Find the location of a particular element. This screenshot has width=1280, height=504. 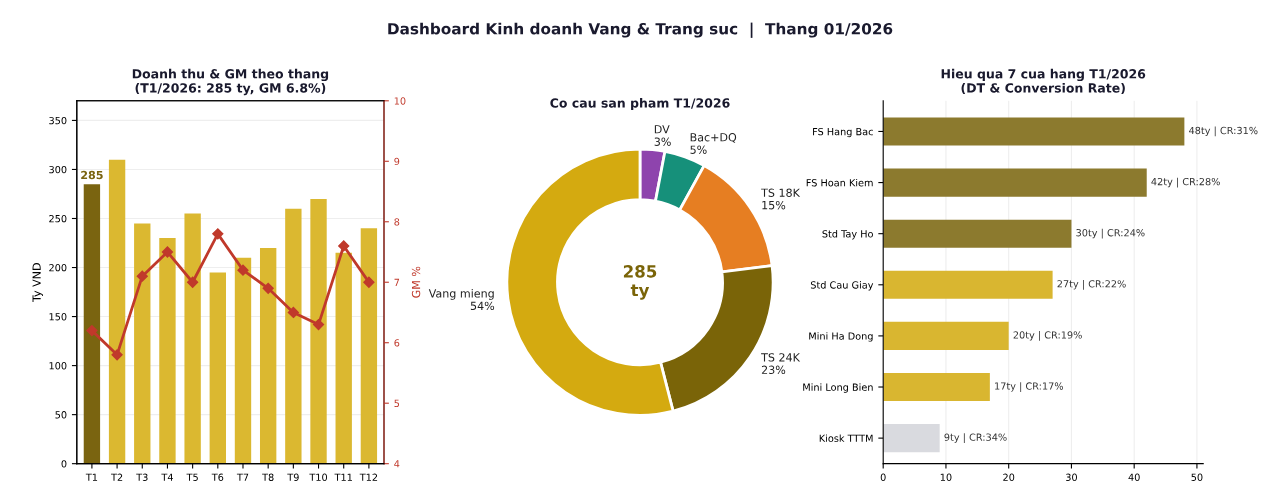

text: Dashboard Kinh doanh Vang & Trang suc | Thang 01/2026 is located at coordinates (640, 30).